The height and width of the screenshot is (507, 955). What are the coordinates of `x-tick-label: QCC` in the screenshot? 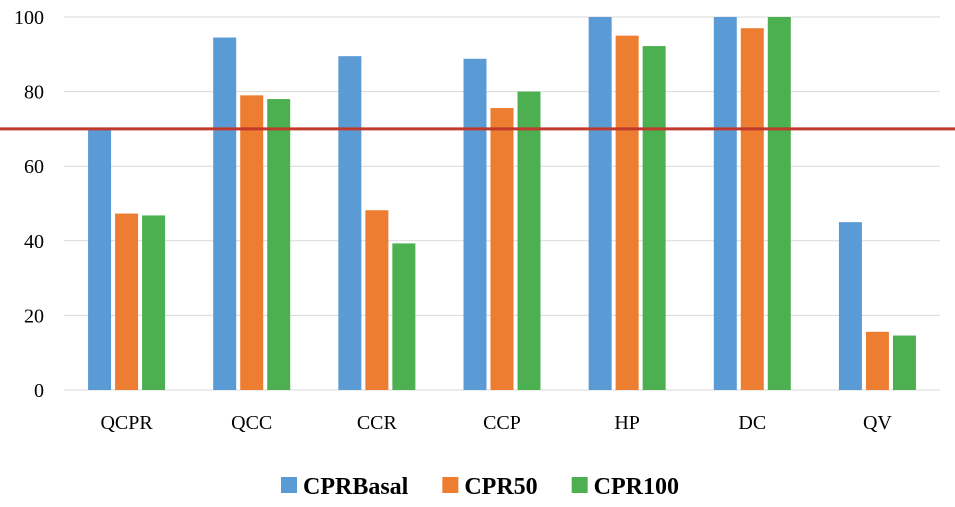 It's located at (251, 423).